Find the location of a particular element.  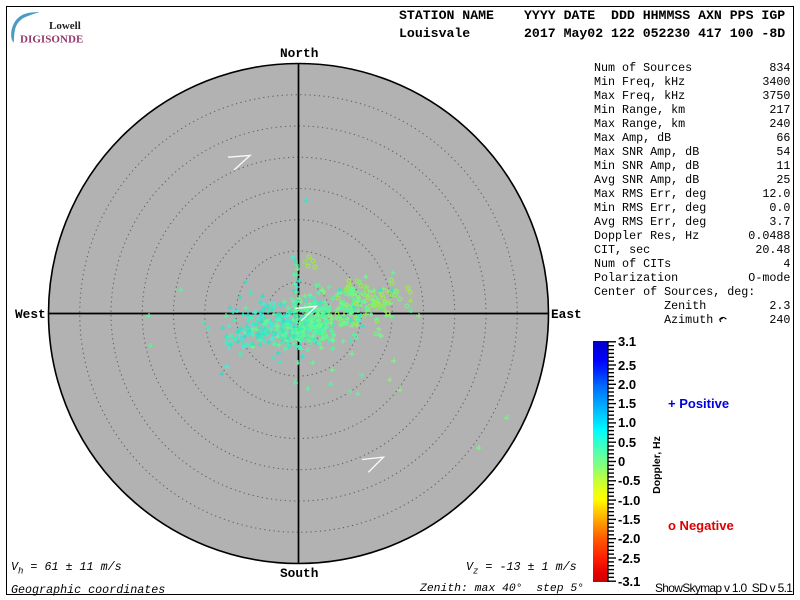

svg-text: Lowell is located at coordinates (65, 26).